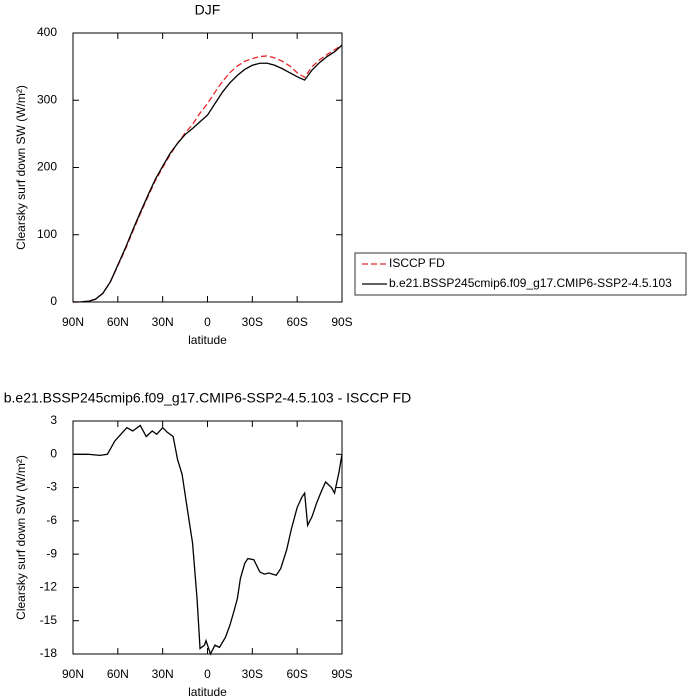 This screenshot has height=700, width=700. I want to click on y-tick-label: -3, so click(51, 487).